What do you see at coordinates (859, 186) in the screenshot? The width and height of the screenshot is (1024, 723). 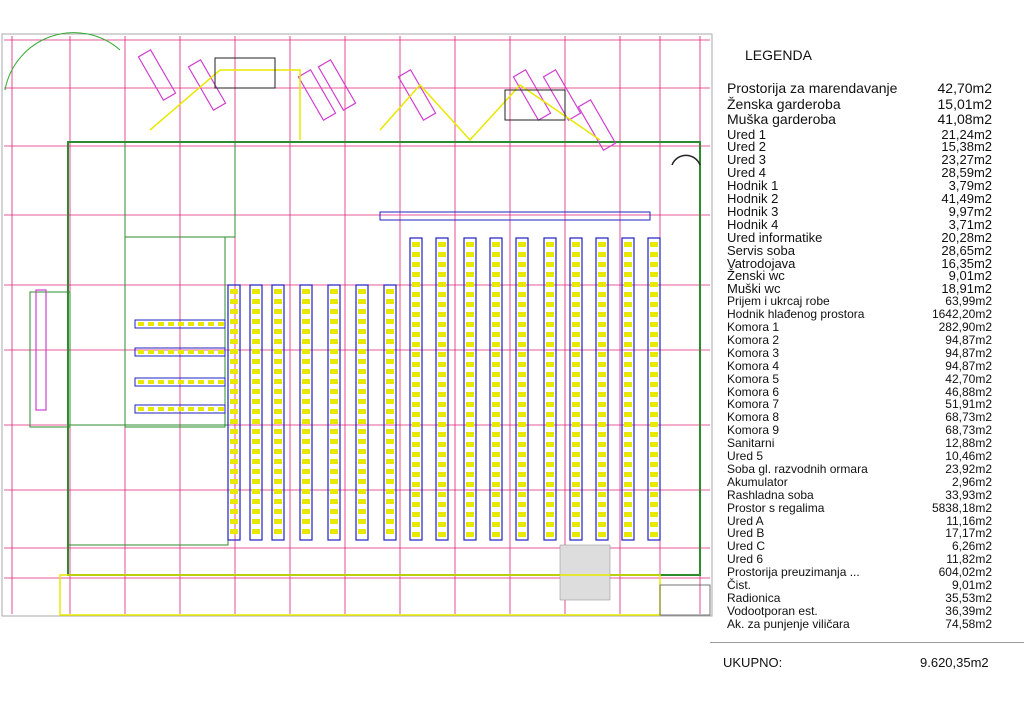 I see `legend-item: Hodnik 1 3,79m2` at bounding box center [859, 186].